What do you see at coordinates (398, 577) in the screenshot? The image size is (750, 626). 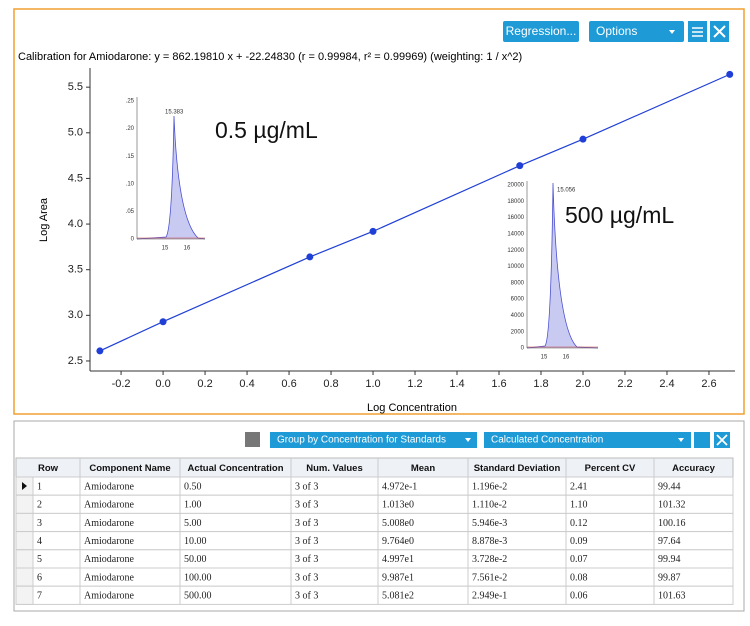 I see `table-cell: 9.987e1` at bounding box center [398, 577].